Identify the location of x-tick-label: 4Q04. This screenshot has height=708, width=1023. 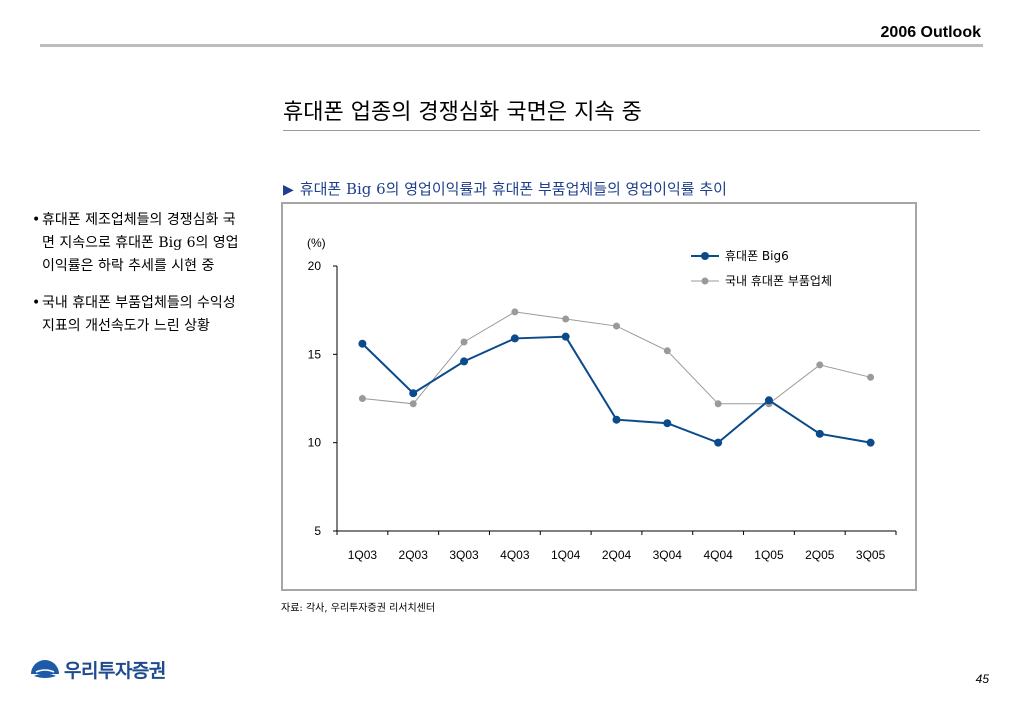
(718, 555).